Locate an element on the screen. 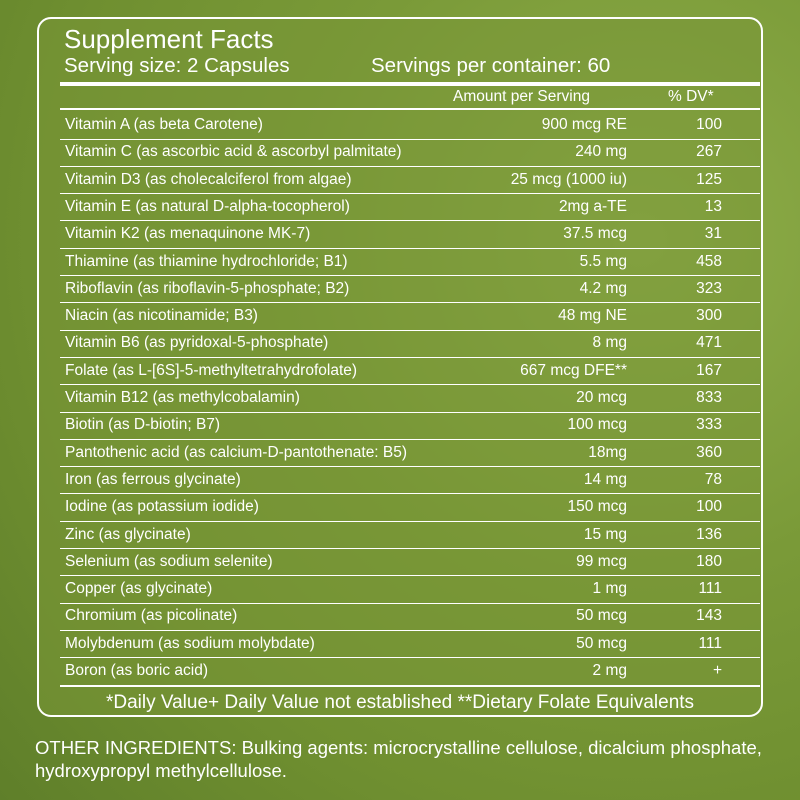 The width and height of the screenshot is (800, 800). amount: 37.5 mcg is located at coordinates (595, 234).